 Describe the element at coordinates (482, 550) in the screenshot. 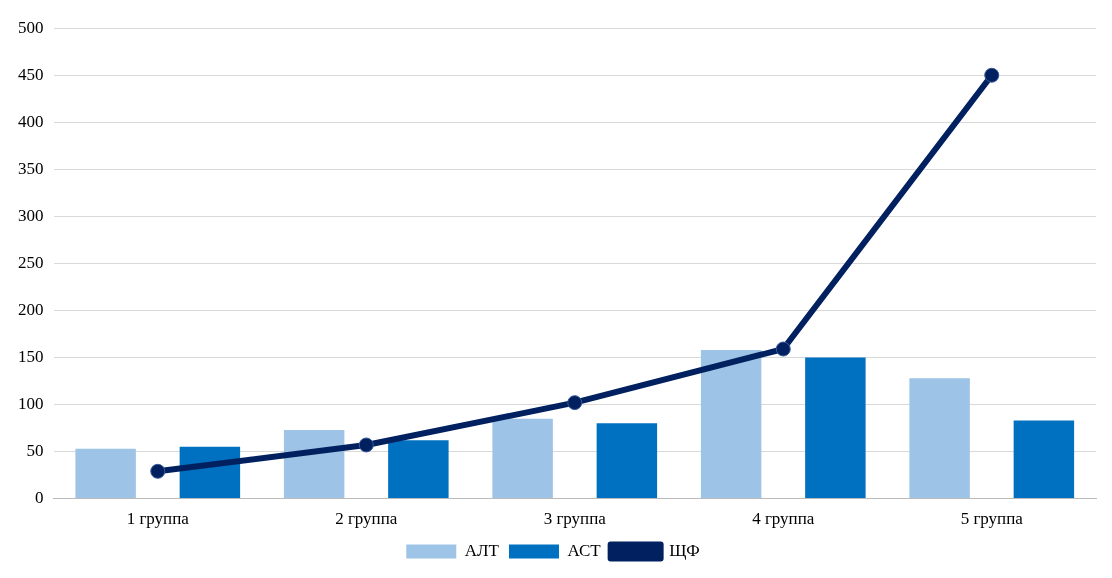

I see `legend-label: АЛТ` at that location.